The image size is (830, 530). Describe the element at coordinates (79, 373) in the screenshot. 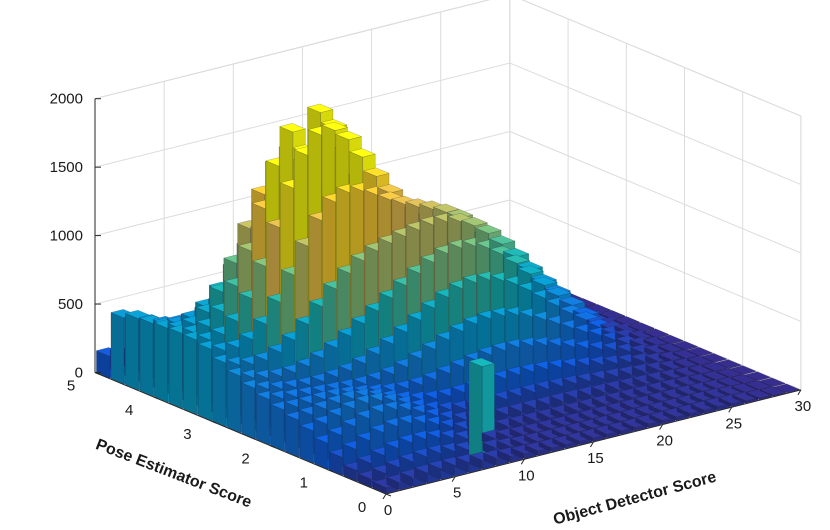

I see `z-tick-label: 0` at that location.